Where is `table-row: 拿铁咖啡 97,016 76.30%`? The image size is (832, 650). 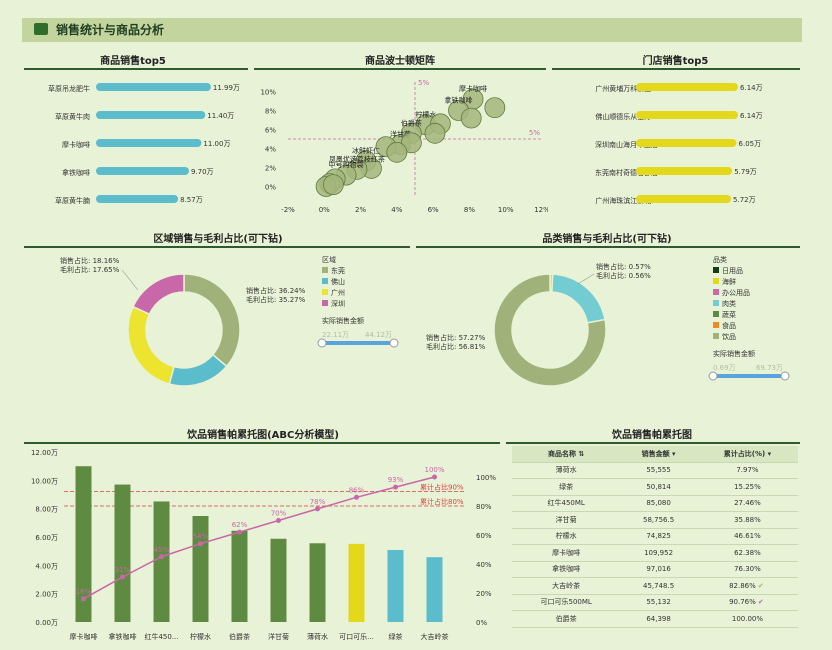 table-row: 拿铁咖啡 97,016 76.30% is located at coordinates (655, 569).